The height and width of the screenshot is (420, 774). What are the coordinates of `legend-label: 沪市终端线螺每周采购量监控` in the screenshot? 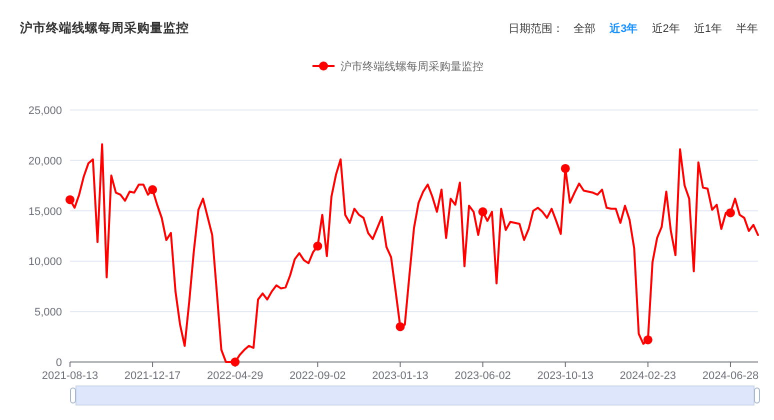 It's located at (412, 67).